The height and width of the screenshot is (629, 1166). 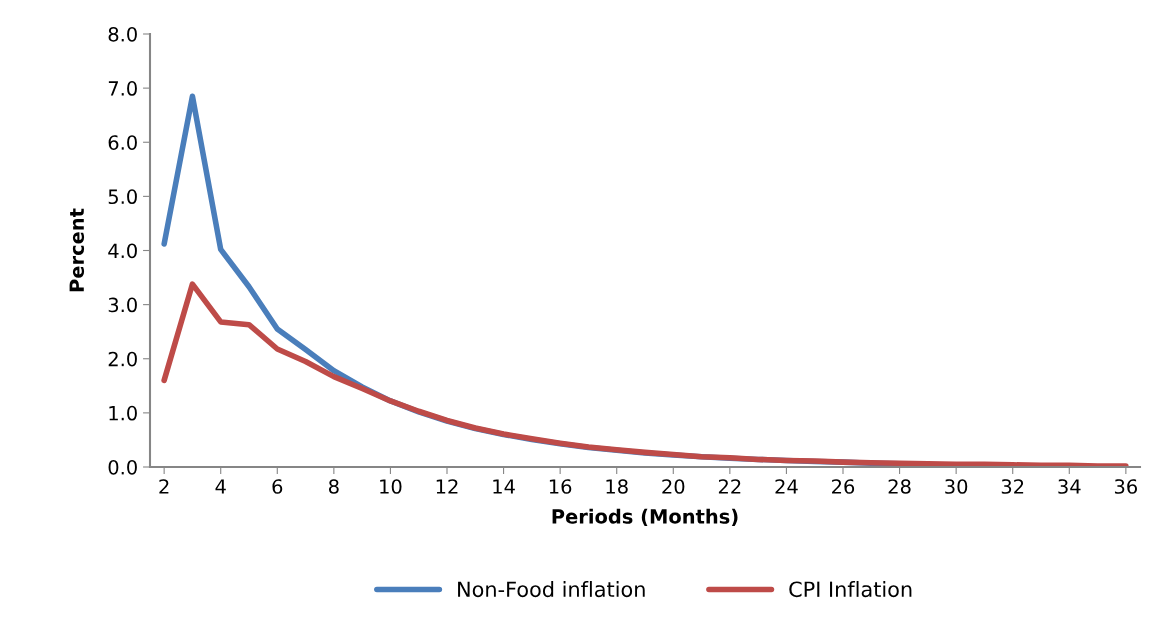 What do you see at coordinates (77, 250) in the screenshot?
I see `y-axis-title: Percent` at bounding box center [77, 250].